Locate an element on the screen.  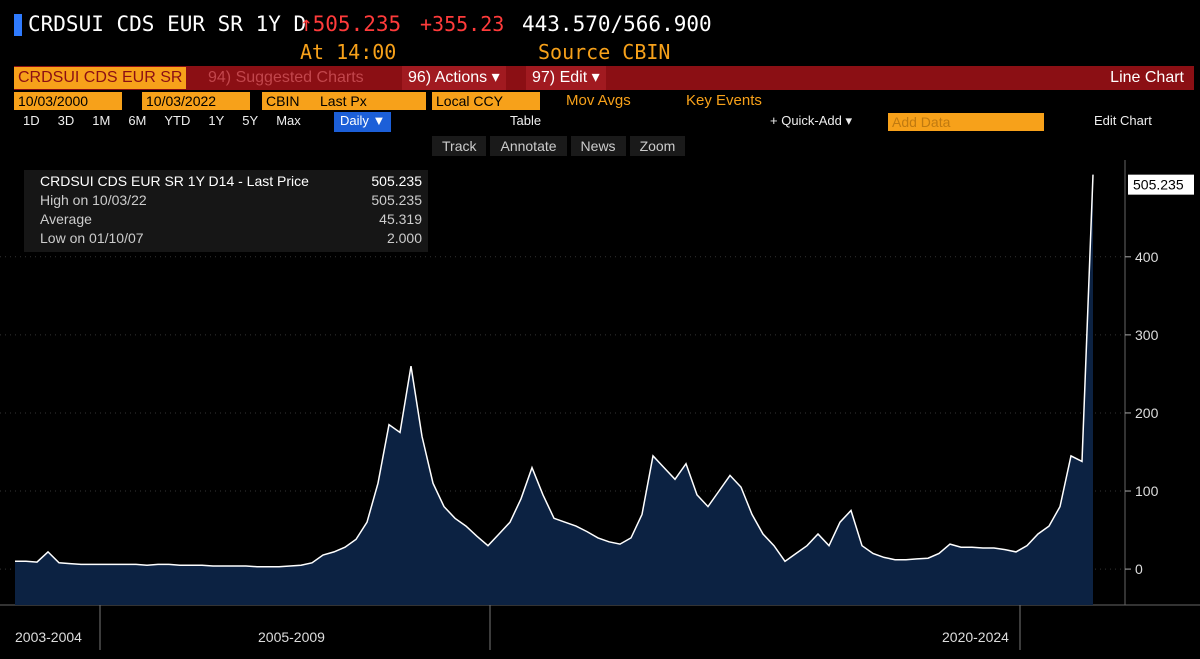
mov-avgs: Mov Avgs is located at coordinates (598, 100).